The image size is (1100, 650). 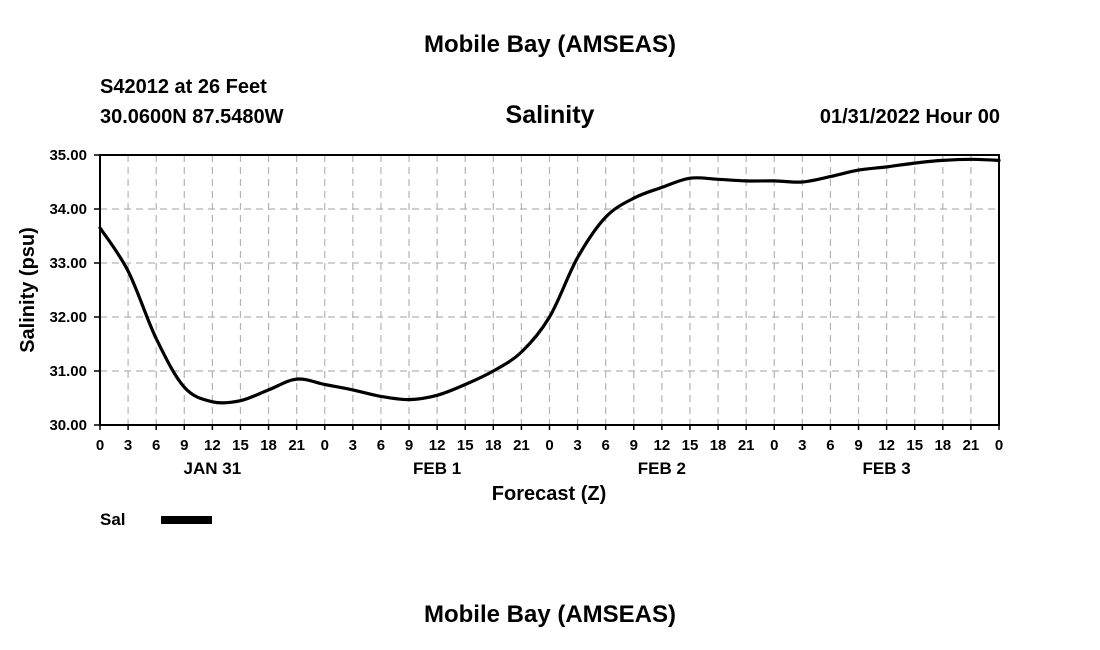 I want to click on station-coordinates: 30.0600N 87.5480W, so click(x=192, y=117).